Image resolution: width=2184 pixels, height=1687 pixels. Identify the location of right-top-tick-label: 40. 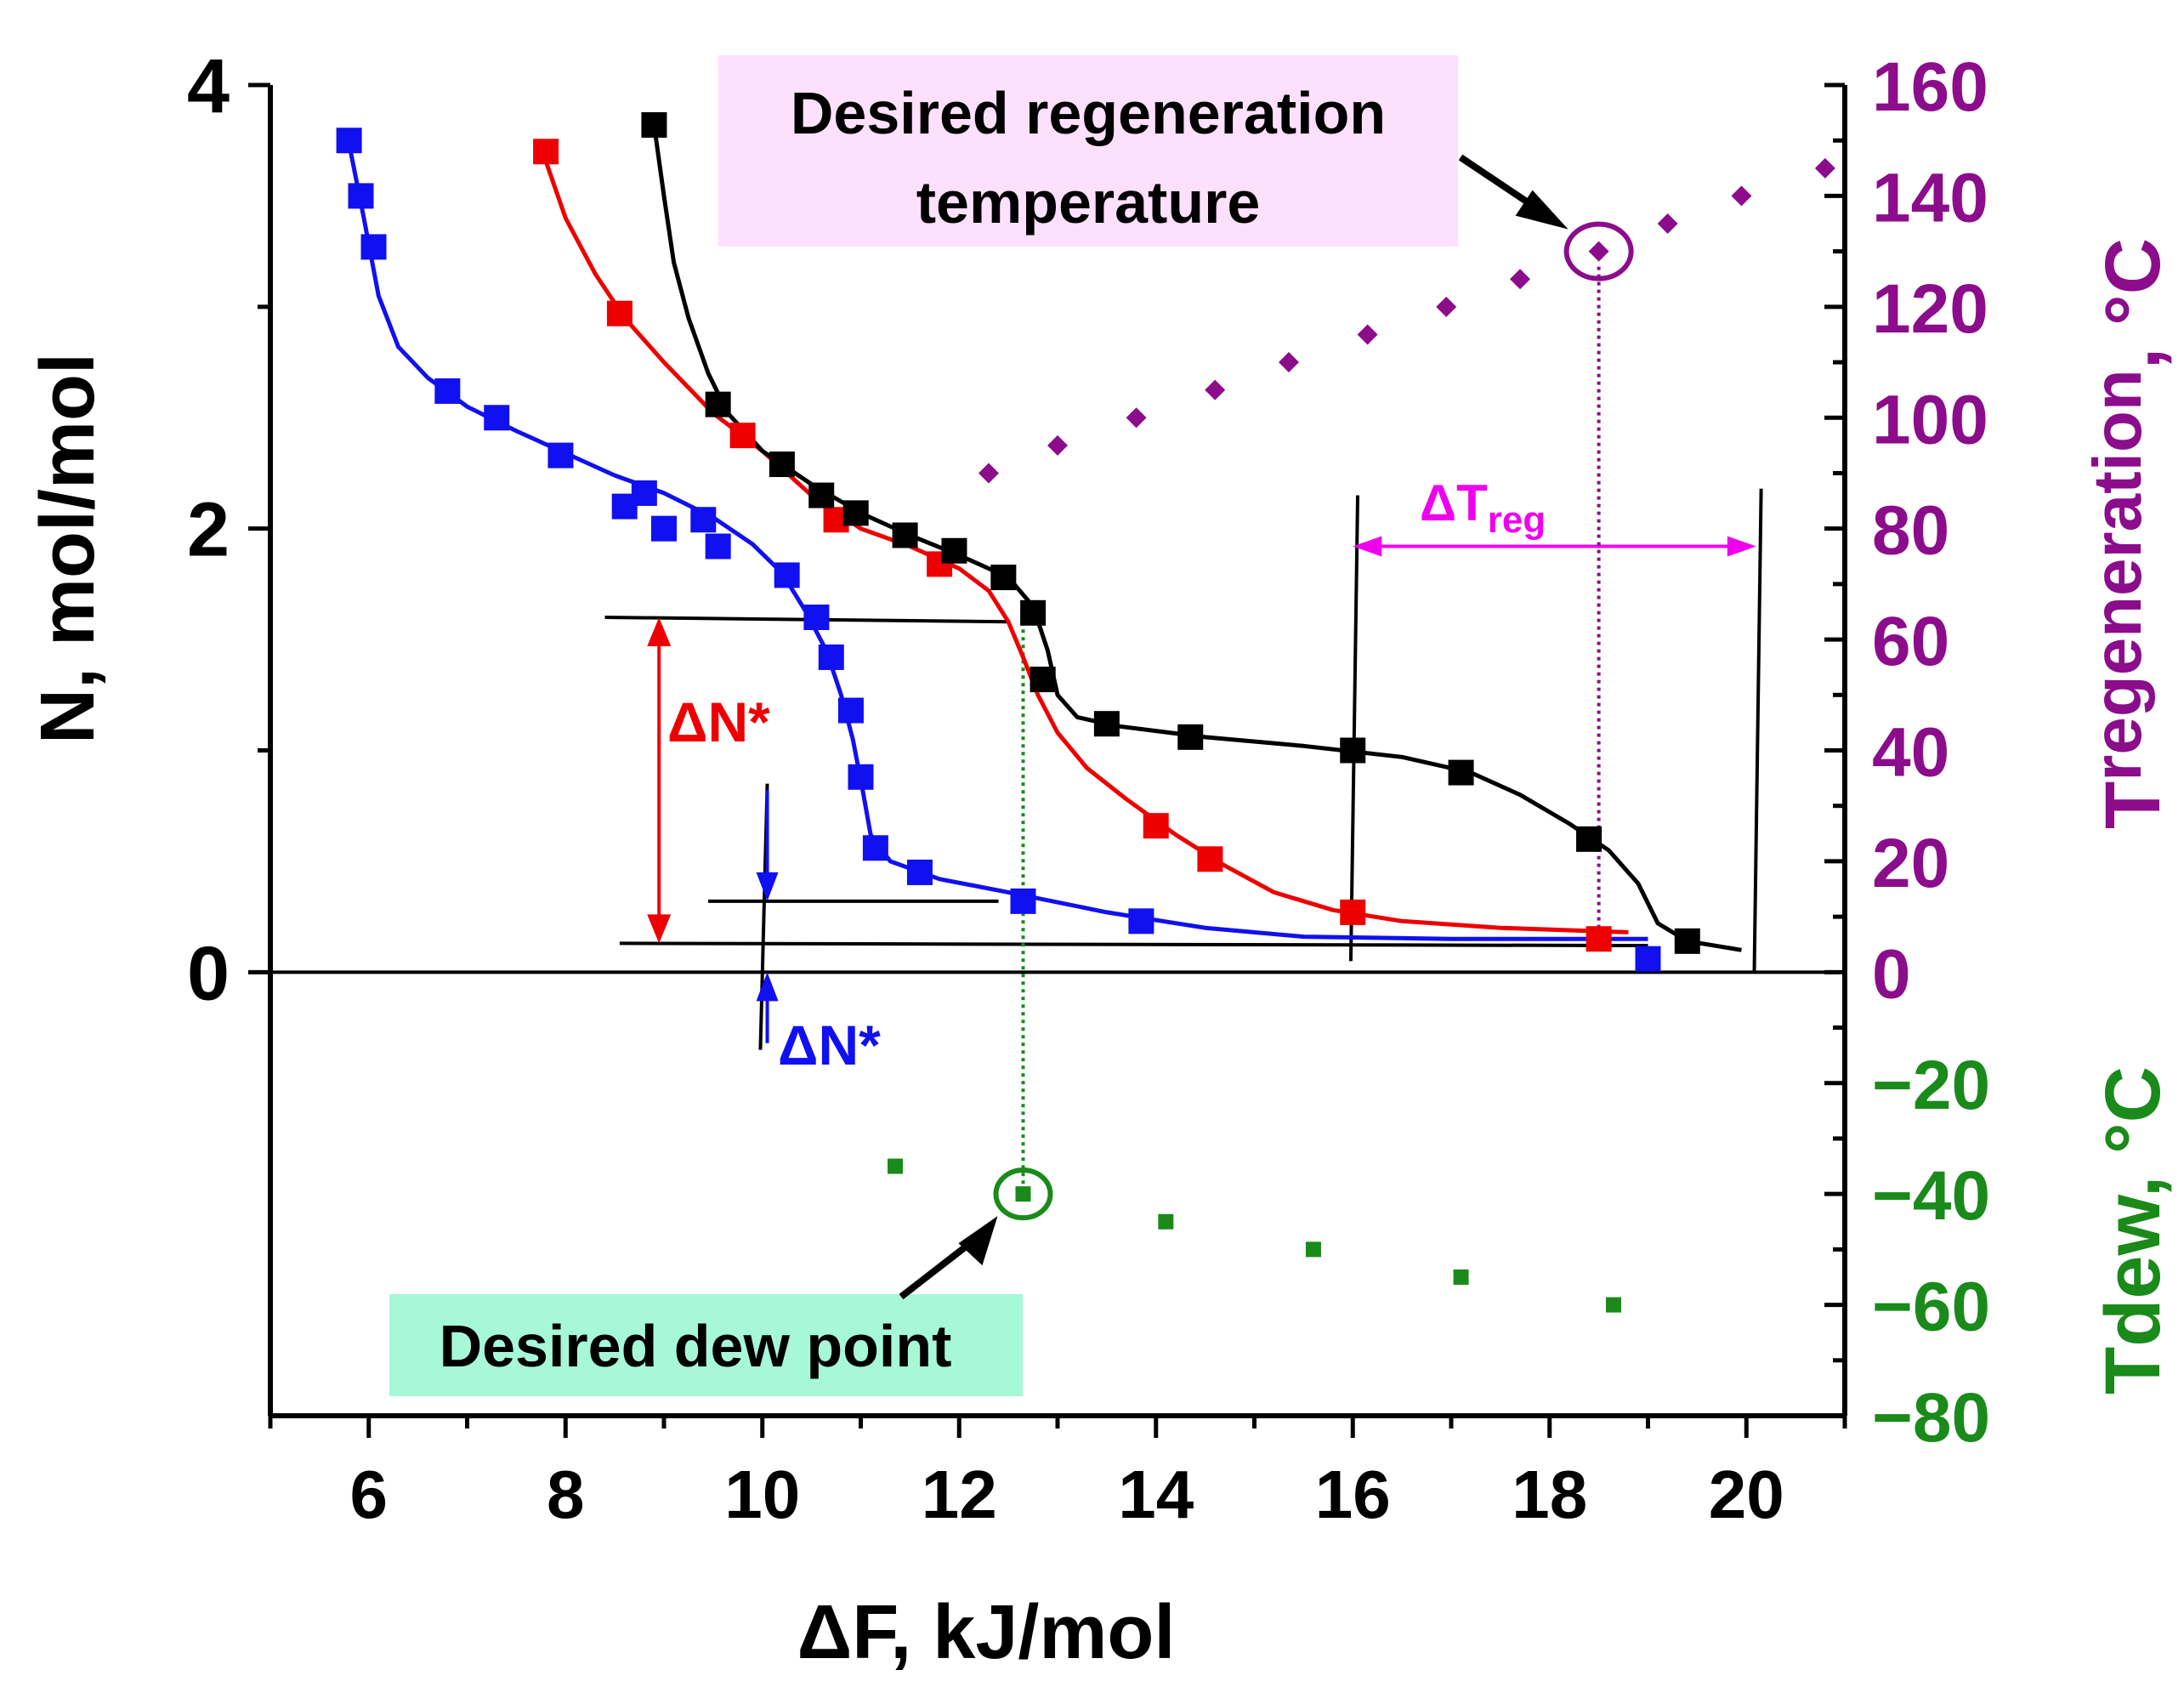
(1910, 753).